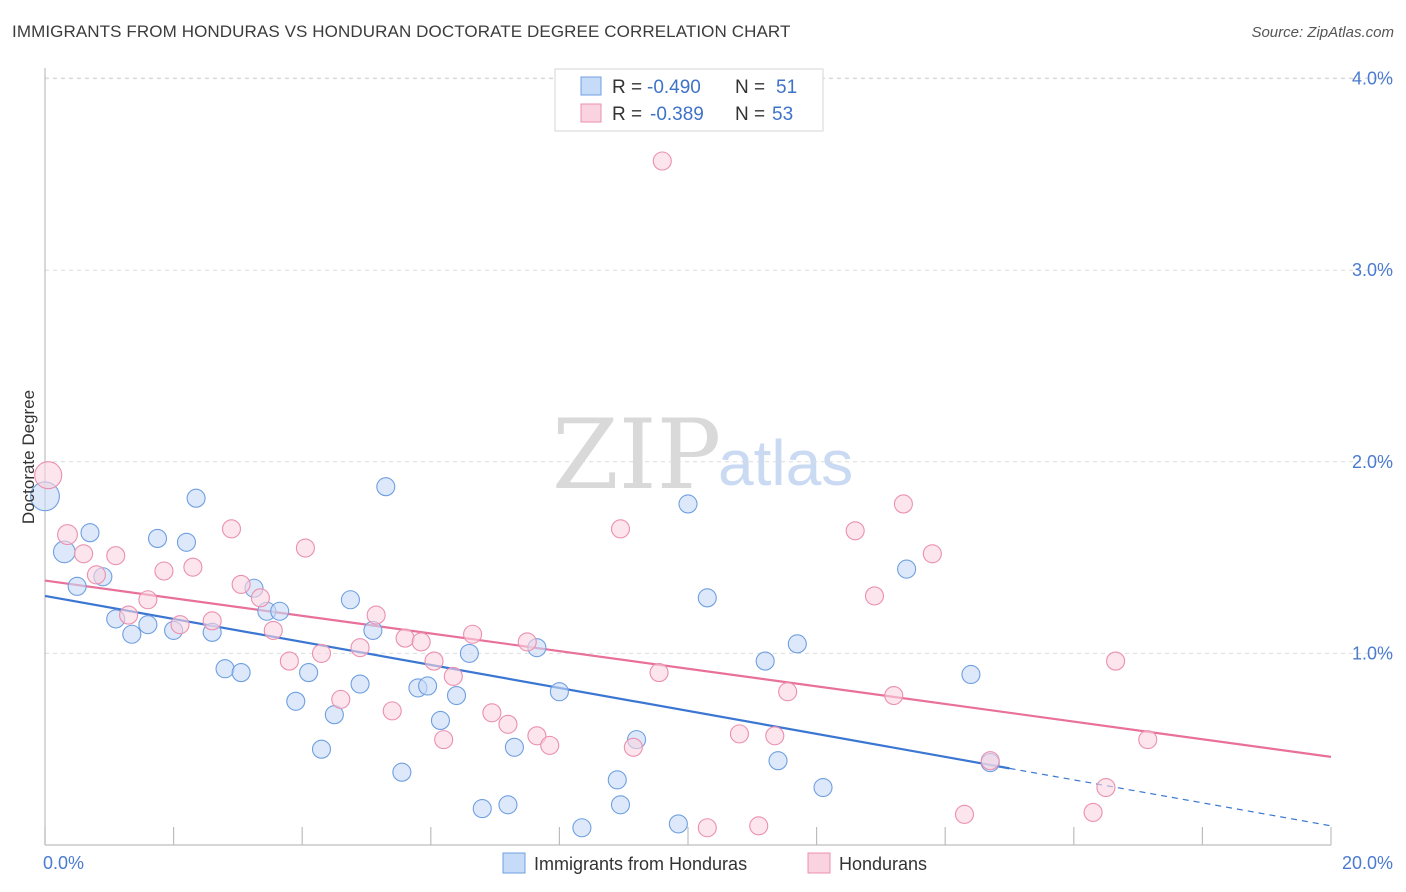 The width and height of the screenshot is (1406, 892). I want to click on y-tick-label: 2.0%, so click(1372, 462).